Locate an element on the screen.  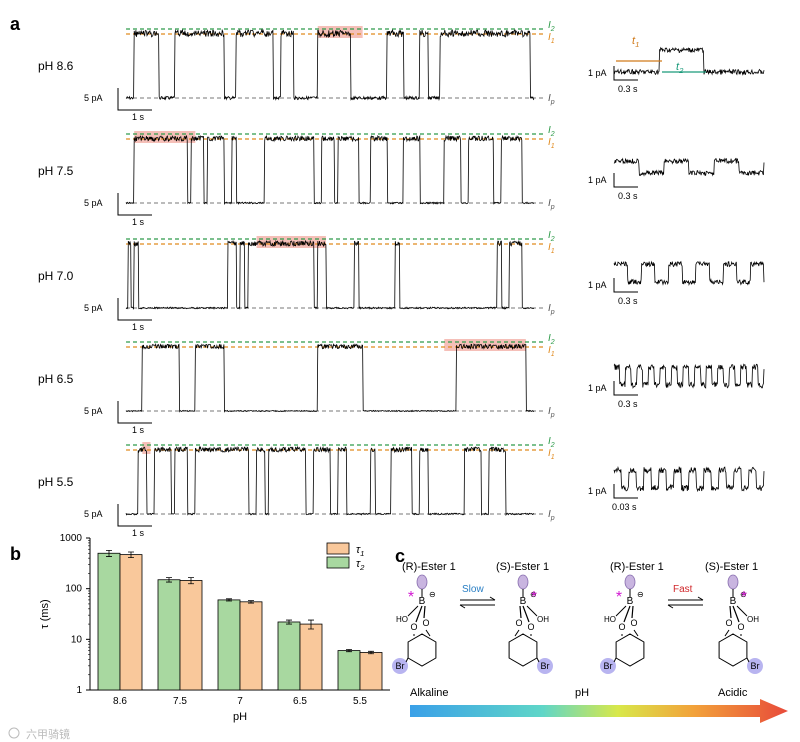
x-axis-label: pH is located at coordinates (240, 717).